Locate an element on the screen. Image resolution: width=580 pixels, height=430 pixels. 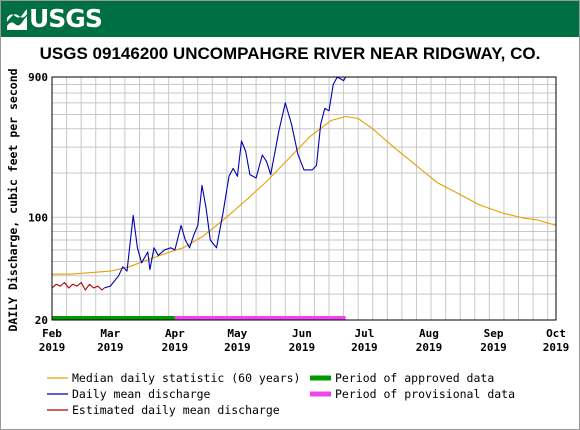
legend-label-mean: Daily mean discharge is located at coordinates (141, 394).